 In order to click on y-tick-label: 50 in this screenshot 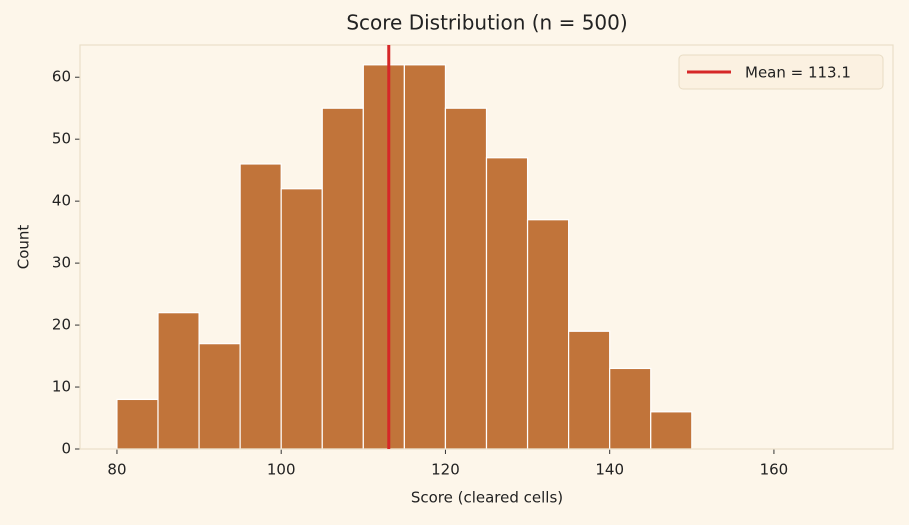, I will do `click(61, 139)`.